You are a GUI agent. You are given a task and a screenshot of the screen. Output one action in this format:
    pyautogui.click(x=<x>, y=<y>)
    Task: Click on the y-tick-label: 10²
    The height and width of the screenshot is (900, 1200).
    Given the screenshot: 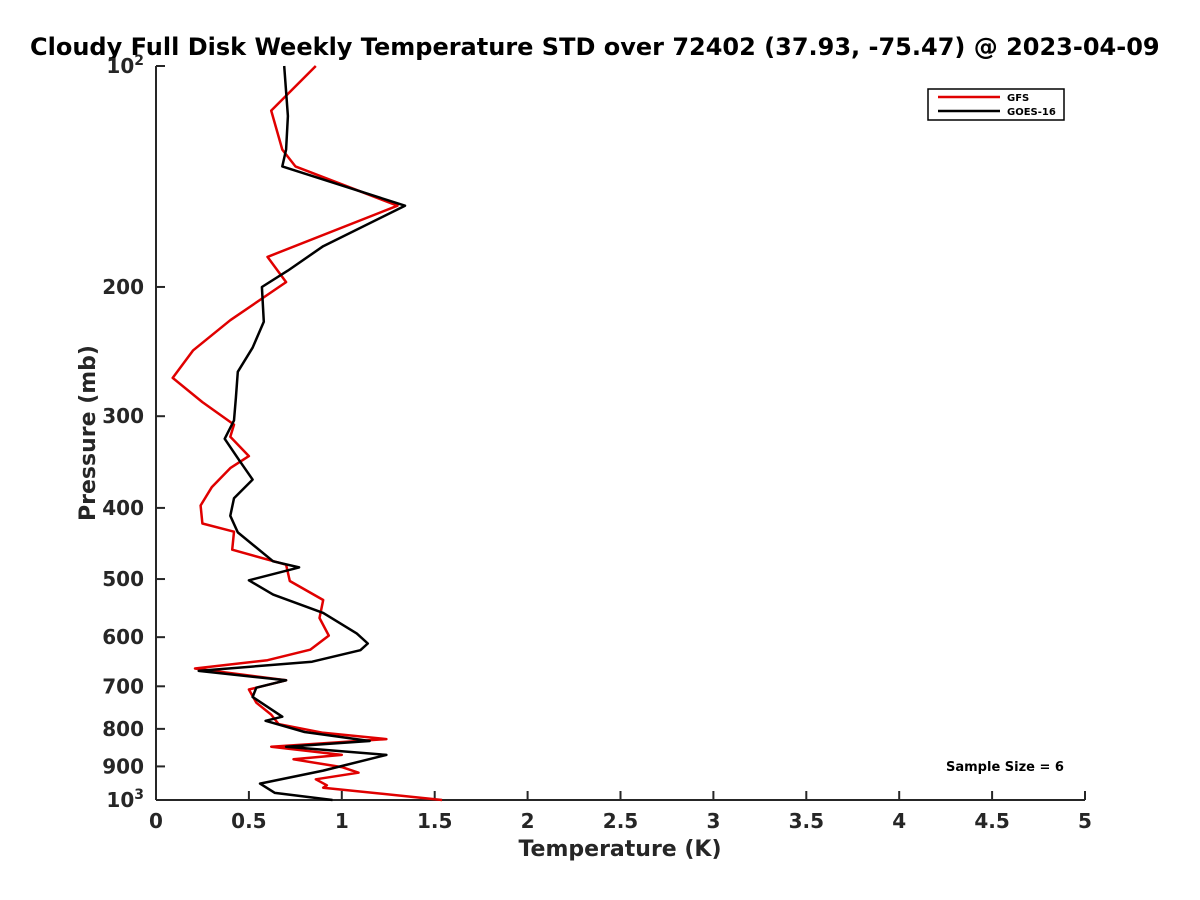 What is the action you would take?
    pyautogui.click(x=125, y=65)
    